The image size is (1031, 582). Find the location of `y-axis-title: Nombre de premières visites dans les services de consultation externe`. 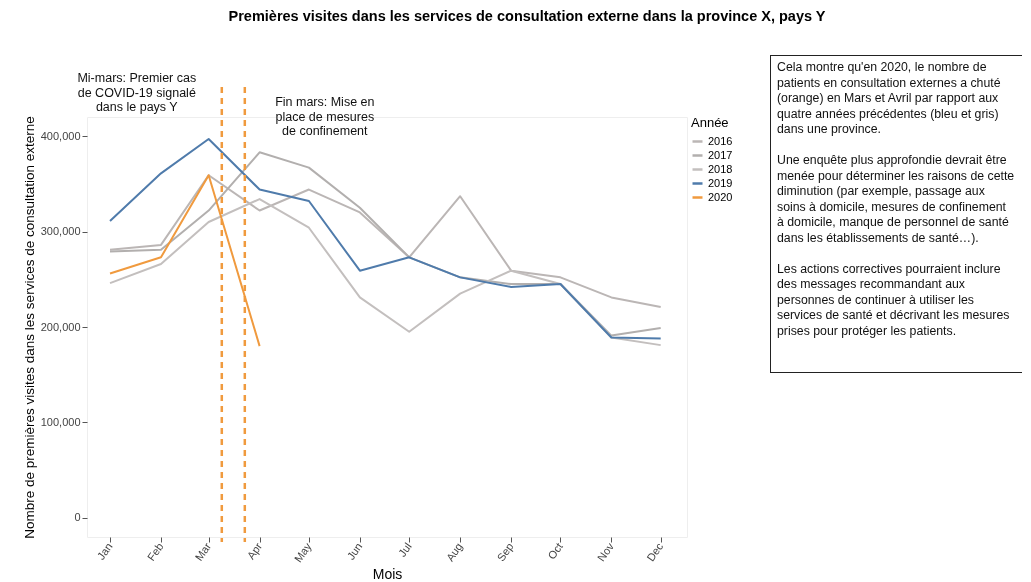

y-axis-title: Nombre de premières visites dans les services de consultation externe is located at coordinates (29, 327).